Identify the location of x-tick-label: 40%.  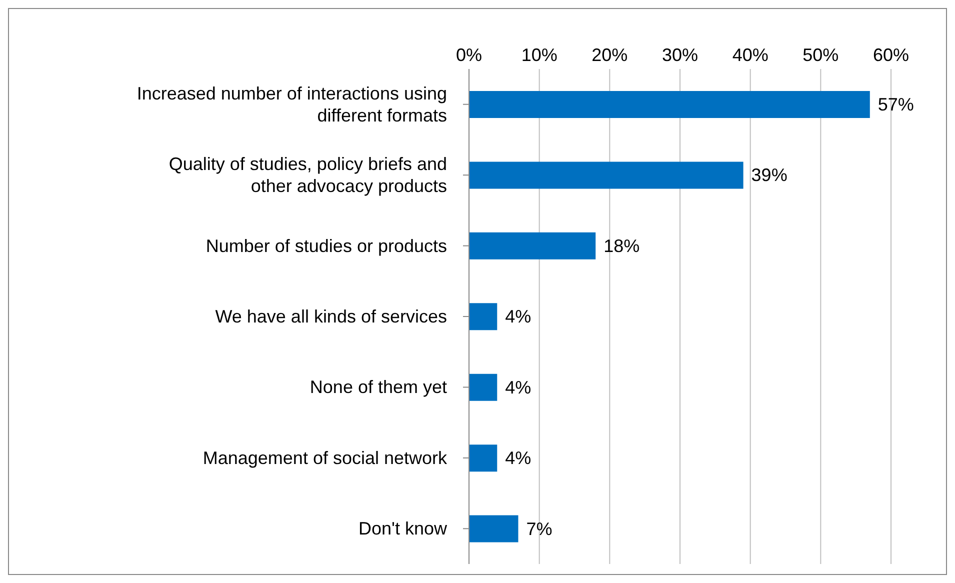
(750, 55).